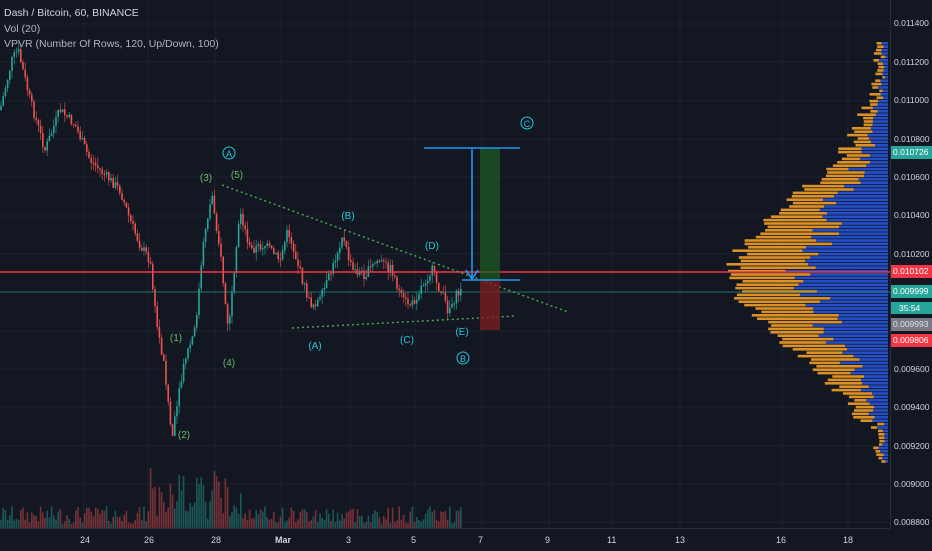 The width and height of the screenshot is (932, 551). I want to click on time-tick: 28, so click(216, 540).